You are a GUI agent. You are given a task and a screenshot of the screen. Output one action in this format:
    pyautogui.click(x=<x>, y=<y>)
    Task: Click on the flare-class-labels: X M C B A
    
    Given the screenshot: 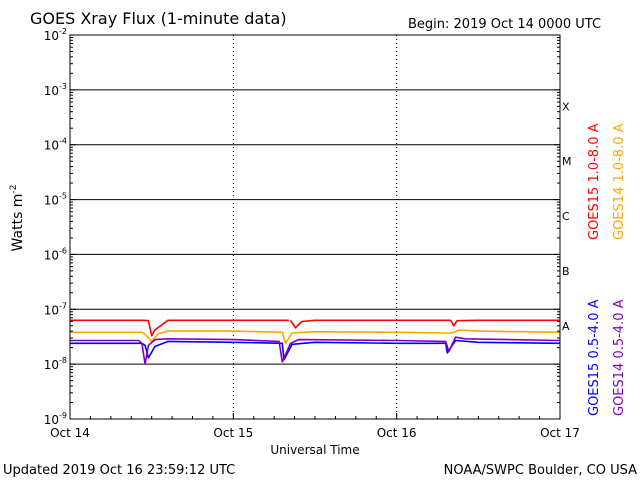 What is the action you would take?
    pyautogui.click(x=567, y=216)
    